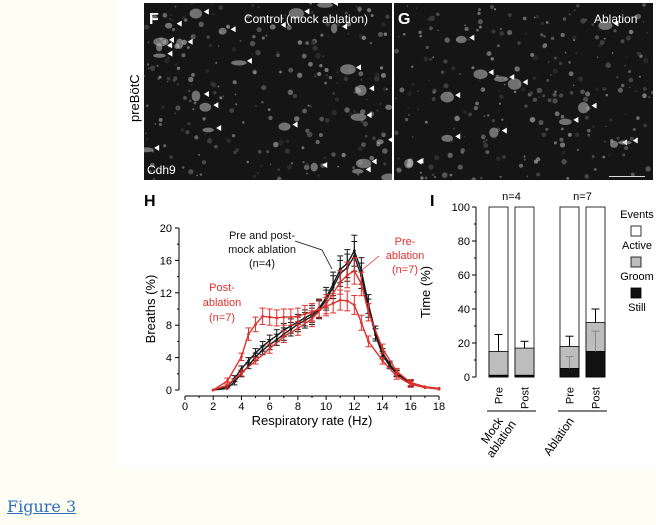 The height and width of the screenshot is (525, 656). What do you see at coordinates (134, 98) in the screenshot?
I see `side-label-prebotc: preBötC` at bounding box center [134, 98].